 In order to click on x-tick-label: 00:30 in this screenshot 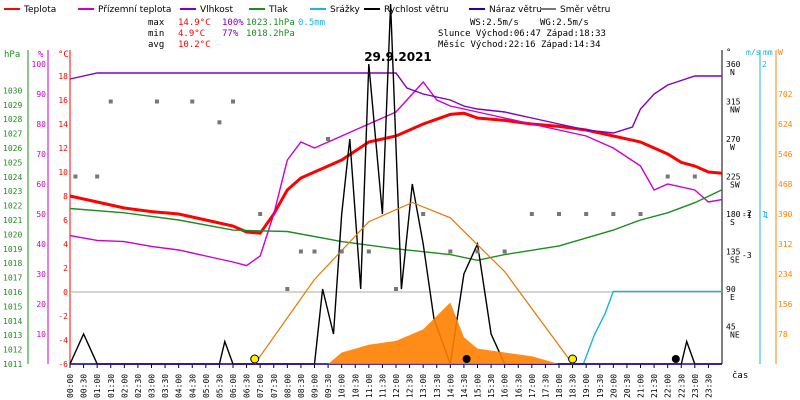, I will do `click(84, 386)`.